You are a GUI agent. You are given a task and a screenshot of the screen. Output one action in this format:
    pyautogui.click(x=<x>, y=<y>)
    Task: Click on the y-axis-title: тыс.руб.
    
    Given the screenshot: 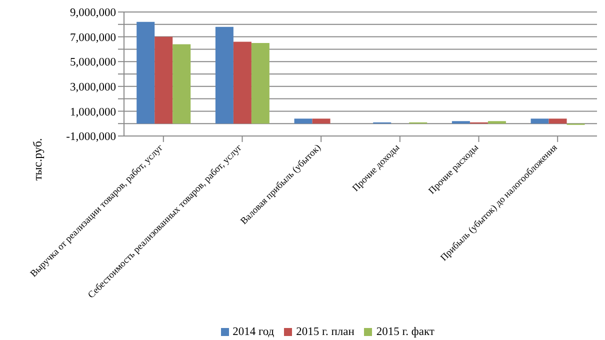 What is the action you would take?
    pyautogui.click(x=38, y=159)
    